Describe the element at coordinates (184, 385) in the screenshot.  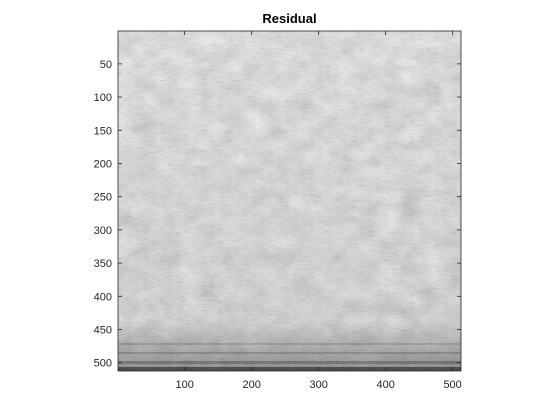
I see `x-tick-label: 100` at that location.